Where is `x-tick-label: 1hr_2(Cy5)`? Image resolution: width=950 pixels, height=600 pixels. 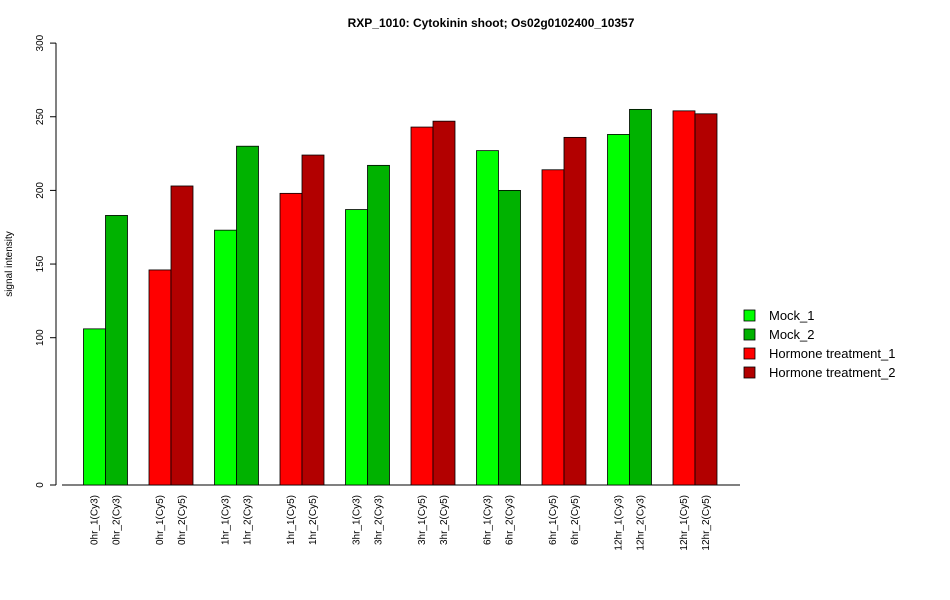
x-tick-label: 1hr_2(Cy5) is located at coordinates (313, 520).